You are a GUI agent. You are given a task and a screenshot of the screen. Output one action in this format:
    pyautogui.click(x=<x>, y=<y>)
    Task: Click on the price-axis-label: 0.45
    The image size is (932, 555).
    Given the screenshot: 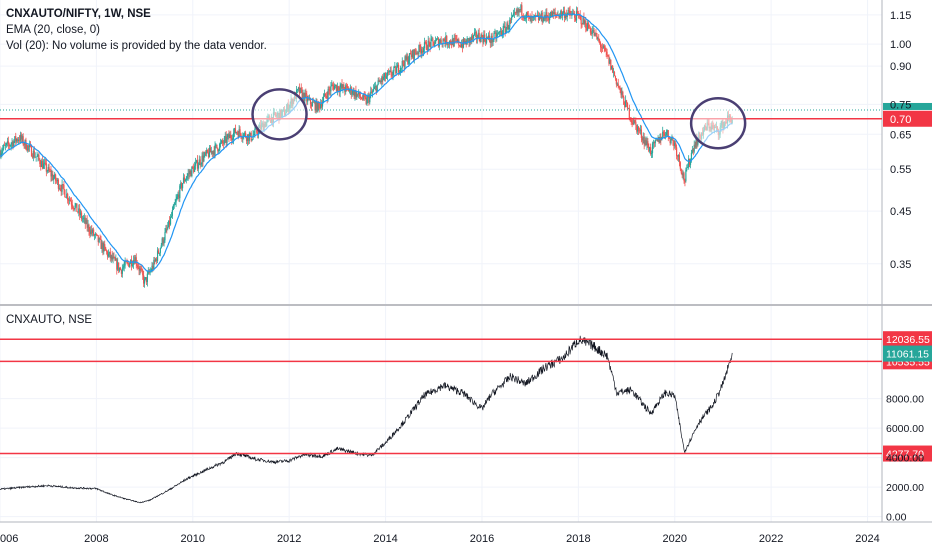 What is the action you would take?
    pyautogui.click(x=900, y=212)
    